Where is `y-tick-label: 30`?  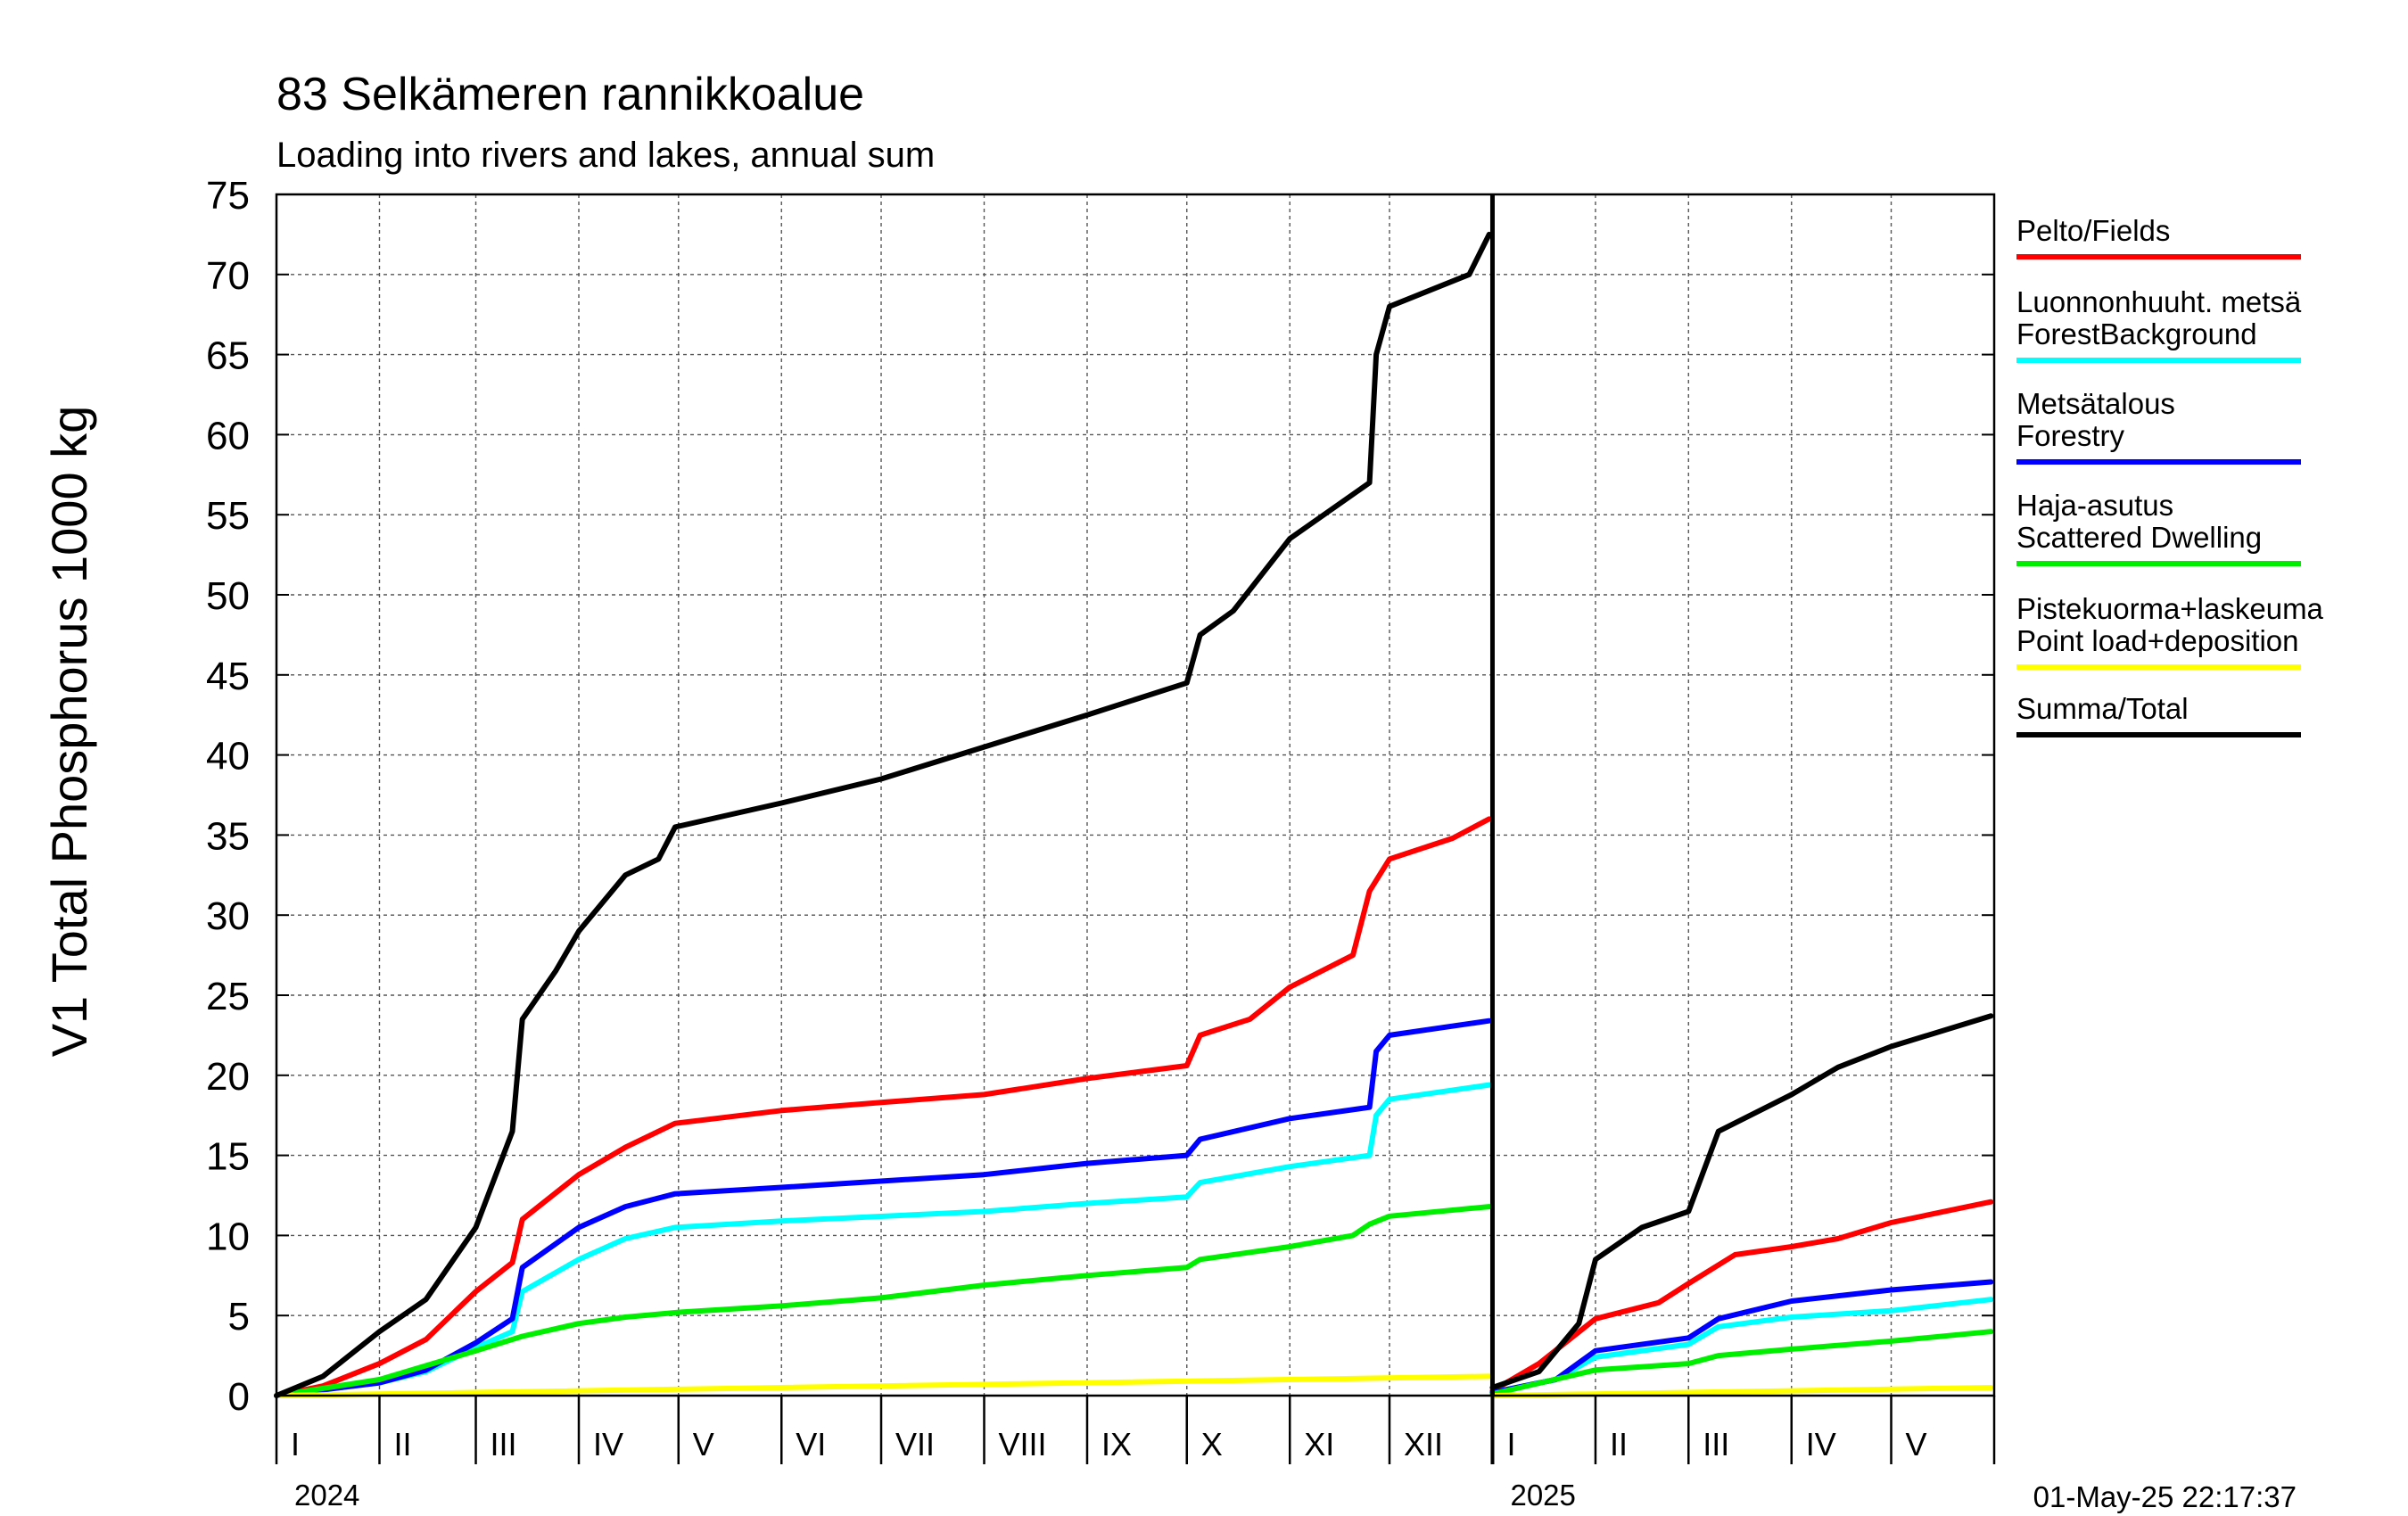 y-tick-label: 30 is located at coordinates (228, 916).